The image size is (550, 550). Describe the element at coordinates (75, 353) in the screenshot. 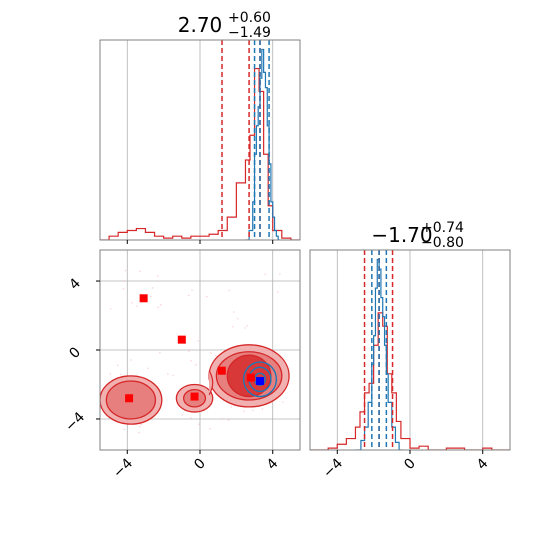

I see `y-tick-label: 0` at that location.